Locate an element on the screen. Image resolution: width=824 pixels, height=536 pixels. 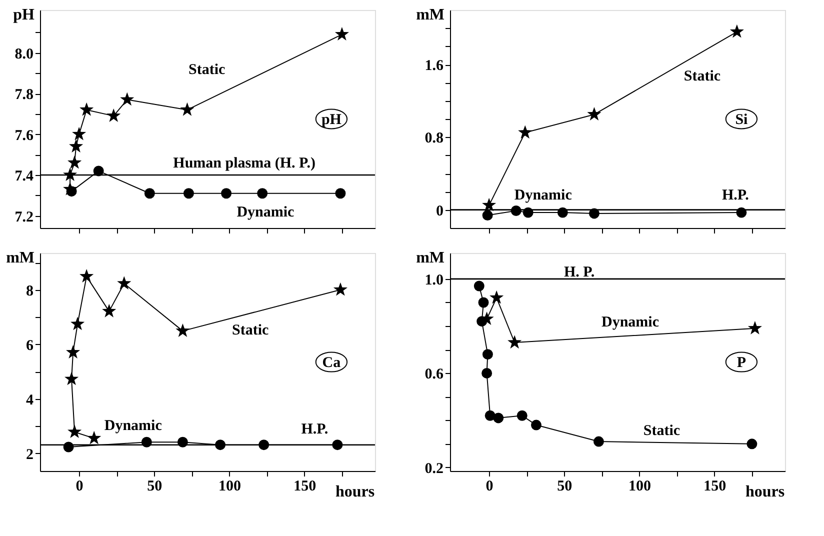
y-tick-label: 7.8 is located at coordinates (24, 95).